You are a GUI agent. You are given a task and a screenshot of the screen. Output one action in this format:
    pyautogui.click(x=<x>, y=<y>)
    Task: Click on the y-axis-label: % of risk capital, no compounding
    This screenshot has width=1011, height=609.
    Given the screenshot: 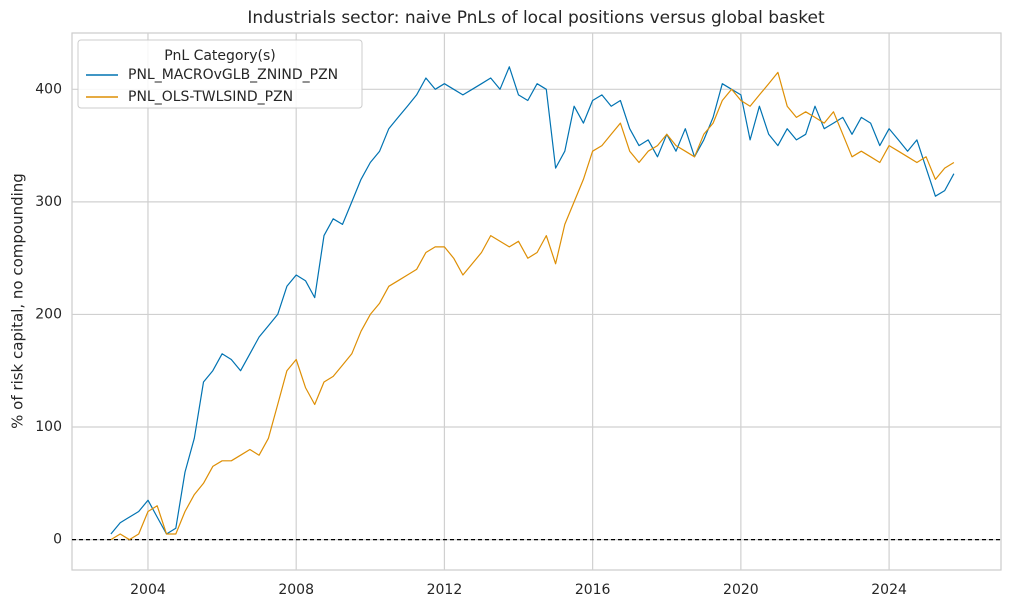 What is the action you would take?
    pyautogui.click(x=18, y=301)
    